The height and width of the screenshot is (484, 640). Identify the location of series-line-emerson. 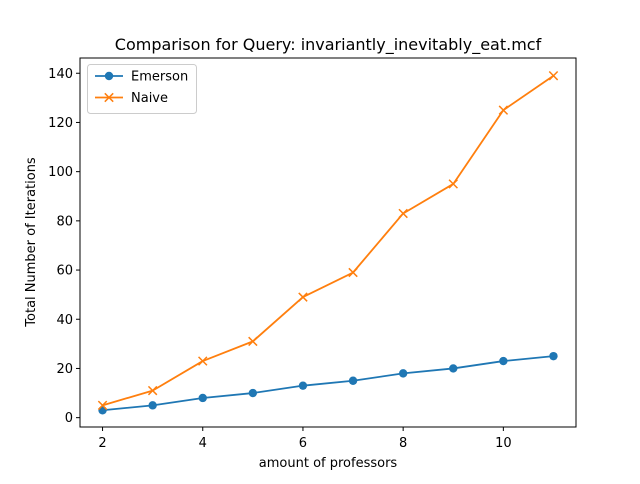
(328, 383).